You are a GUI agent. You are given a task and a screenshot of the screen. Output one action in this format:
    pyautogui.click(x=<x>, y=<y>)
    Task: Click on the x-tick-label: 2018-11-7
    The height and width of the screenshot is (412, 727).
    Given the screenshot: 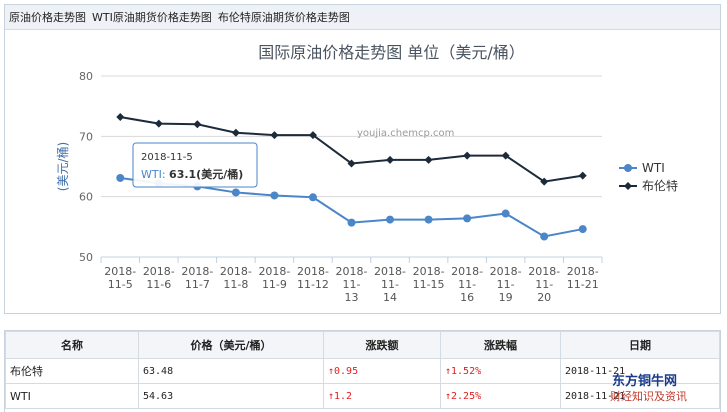 What is the action you would take?
    pyautogui.click(x=197, y=278)
    